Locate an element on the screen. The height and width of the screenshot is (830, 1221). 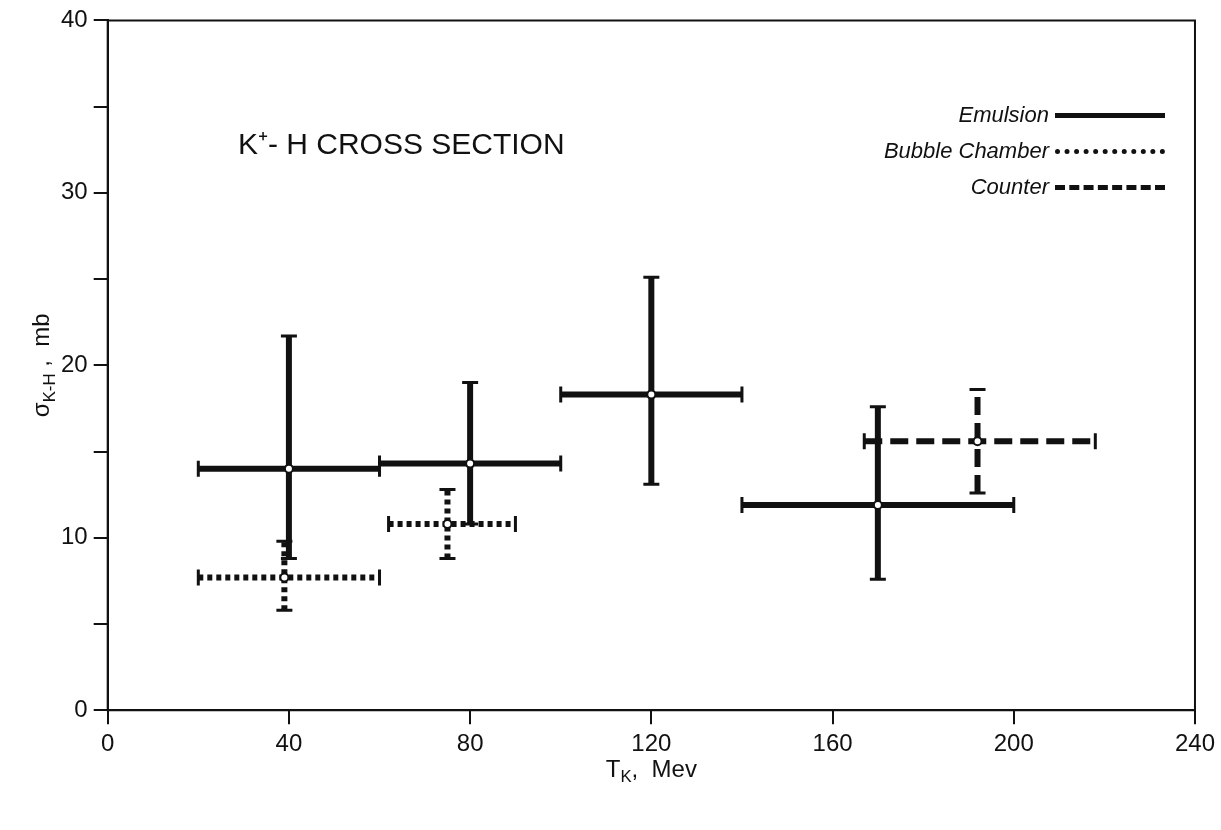
legend-label: Counter is located at coordinates (1009, 187).